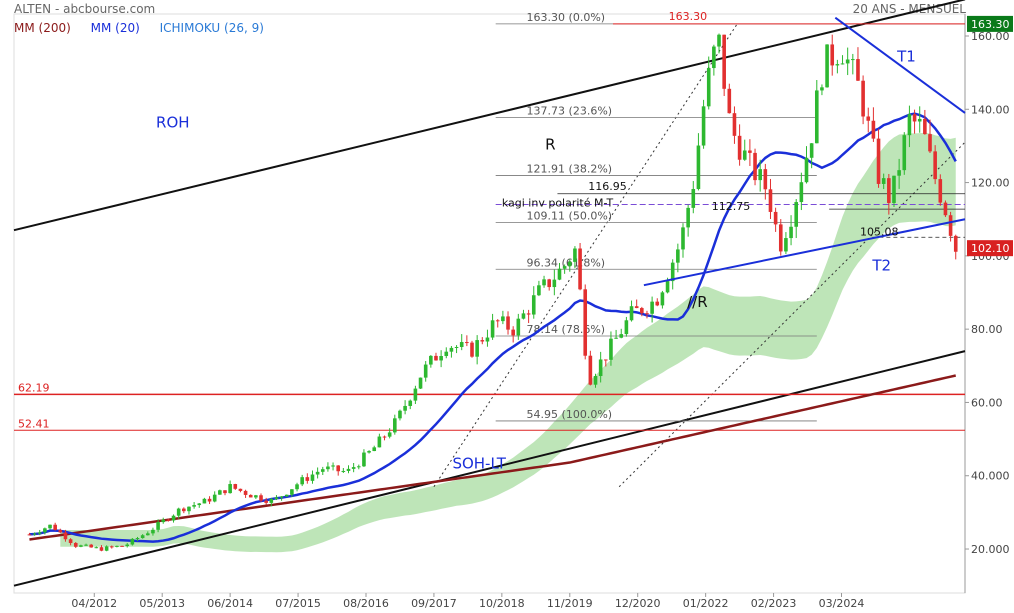  What do you see at coordinates (115, 28) in the screenshot?
I see `legend-mm20: MM (20)` at bounding box center [115, 28].